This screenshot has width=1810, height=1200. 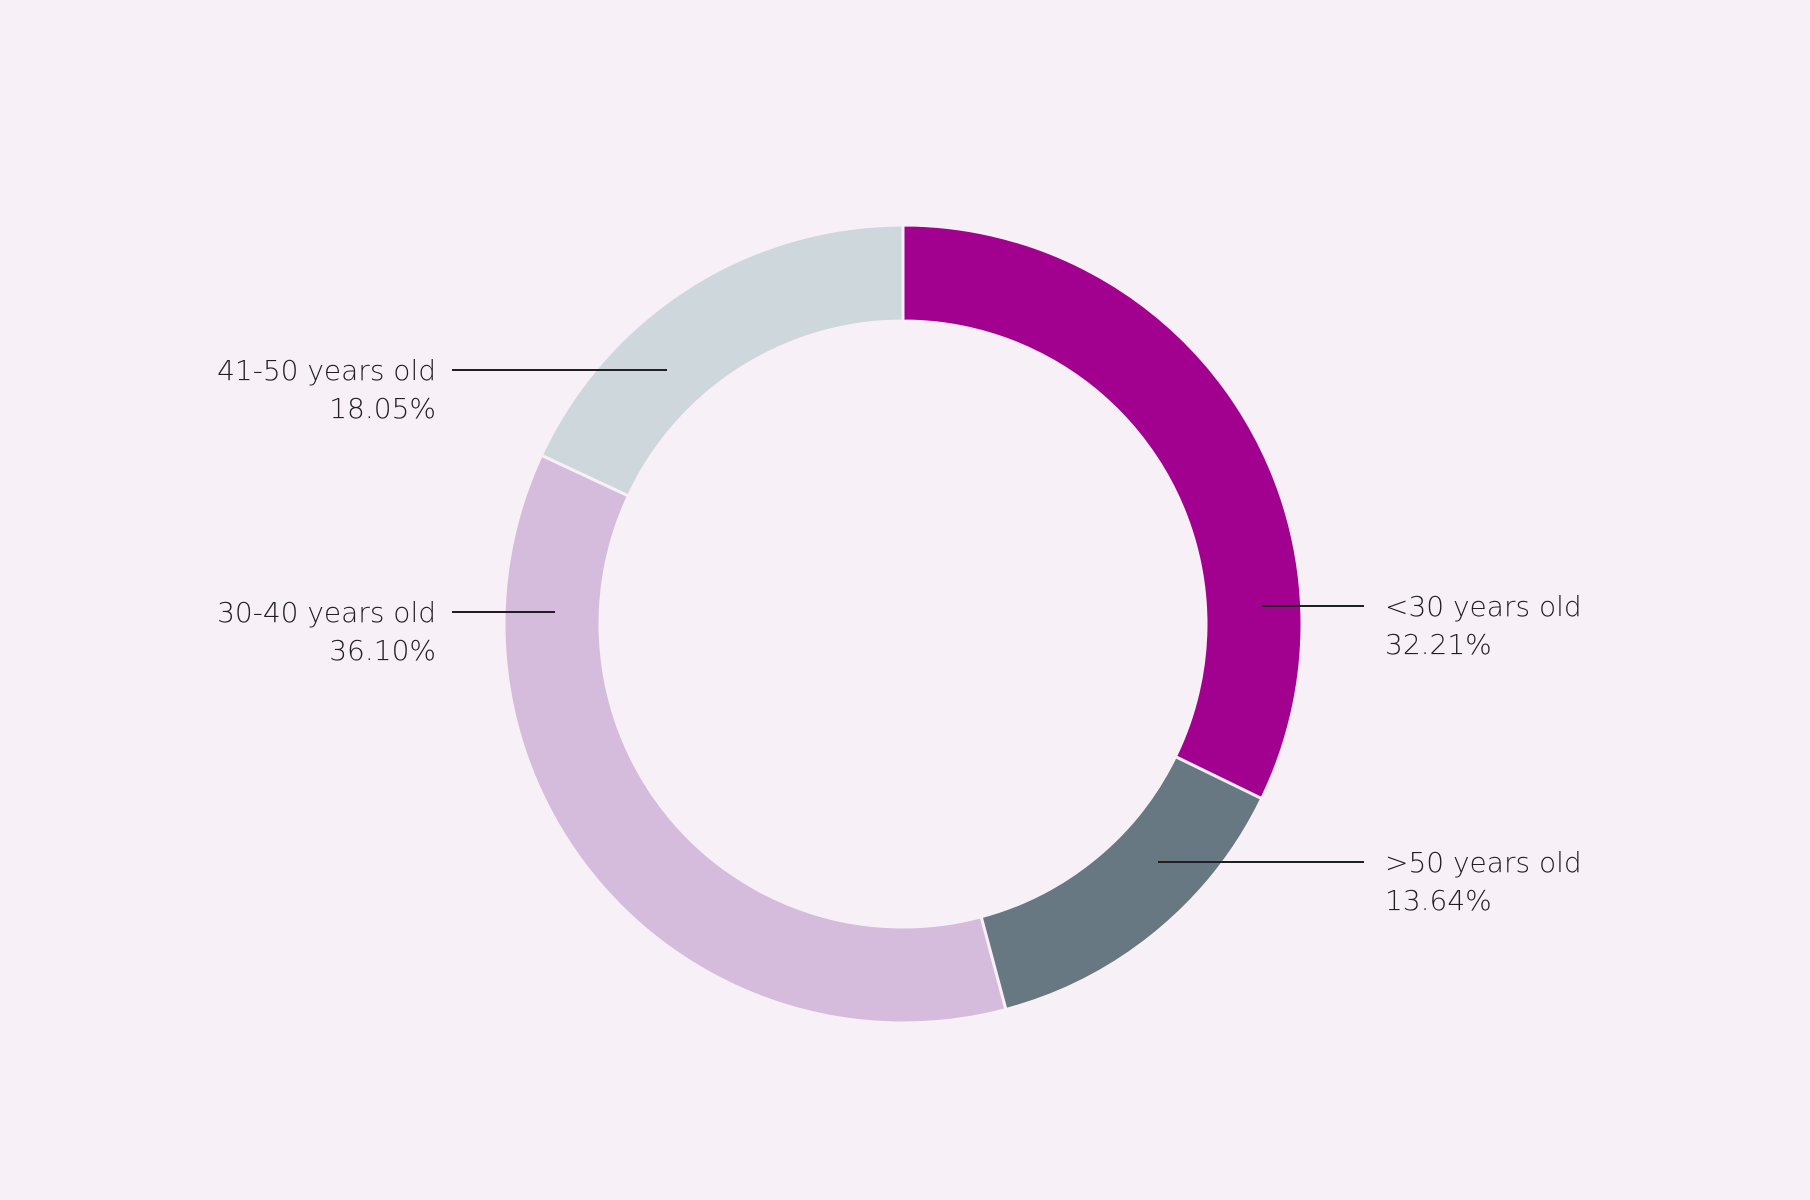 I want to click on slice-30-years-old, so click(x=1102, y=512).